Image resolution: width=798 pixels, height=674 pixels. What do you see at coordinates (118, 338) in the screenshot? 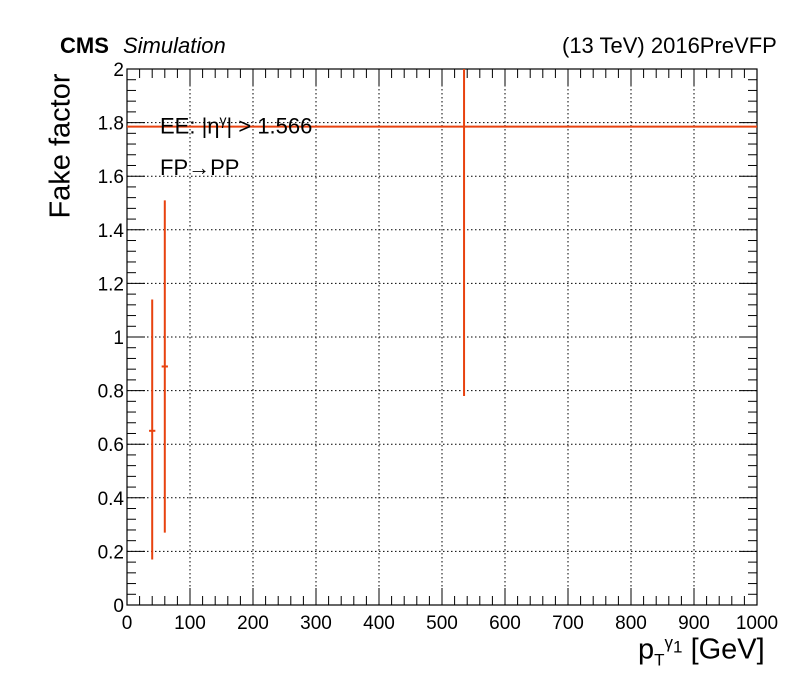
I see `y-tick-label: 1` at bounding box center [118, 338].